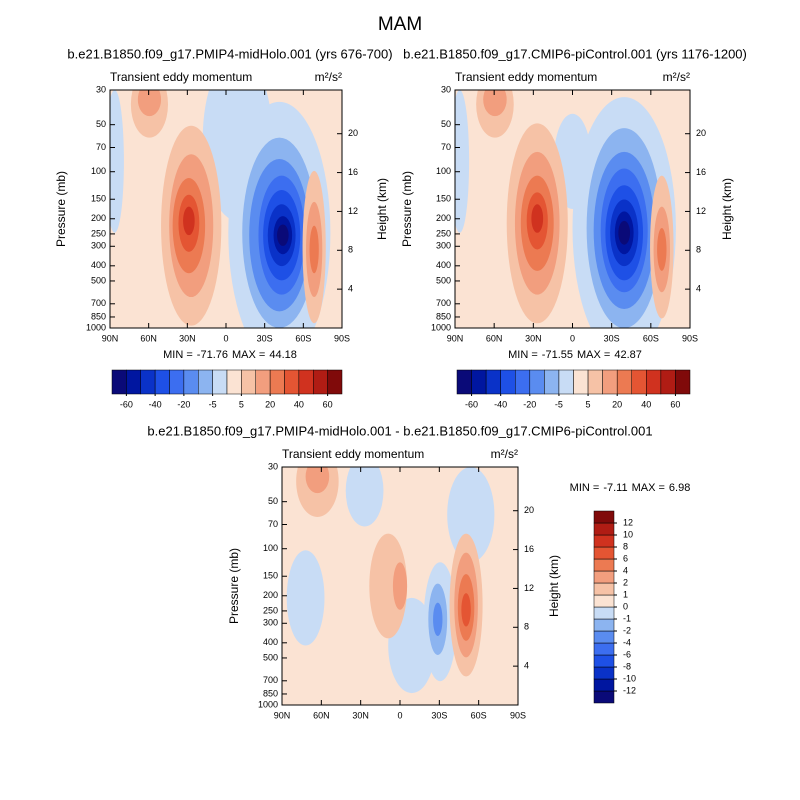 The image size is (800, 800). Describe the element at coordinates (627, 618) in the screenshot. I see `colorbar-label: -1` at that location.